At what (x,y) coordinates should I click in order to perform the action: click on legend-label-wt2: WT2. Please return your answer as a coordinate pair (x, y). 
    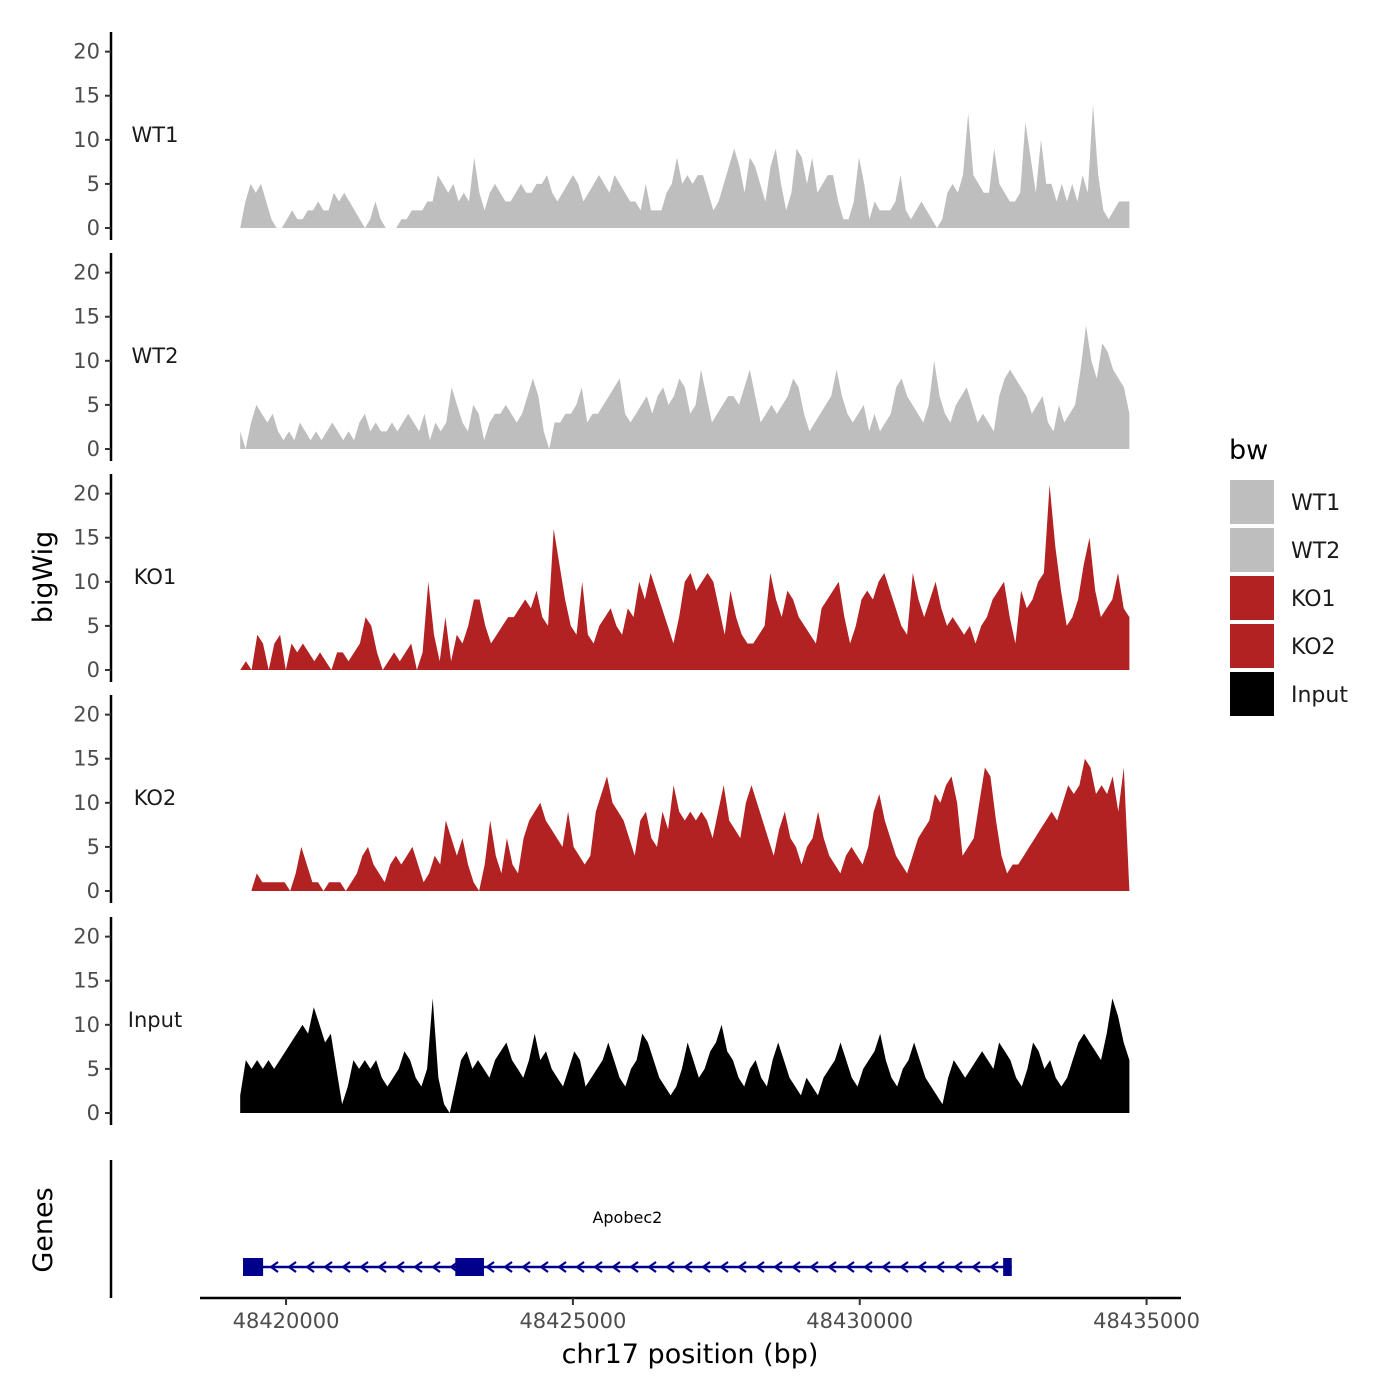
    Looking at the image, I should click on (1315, 551).